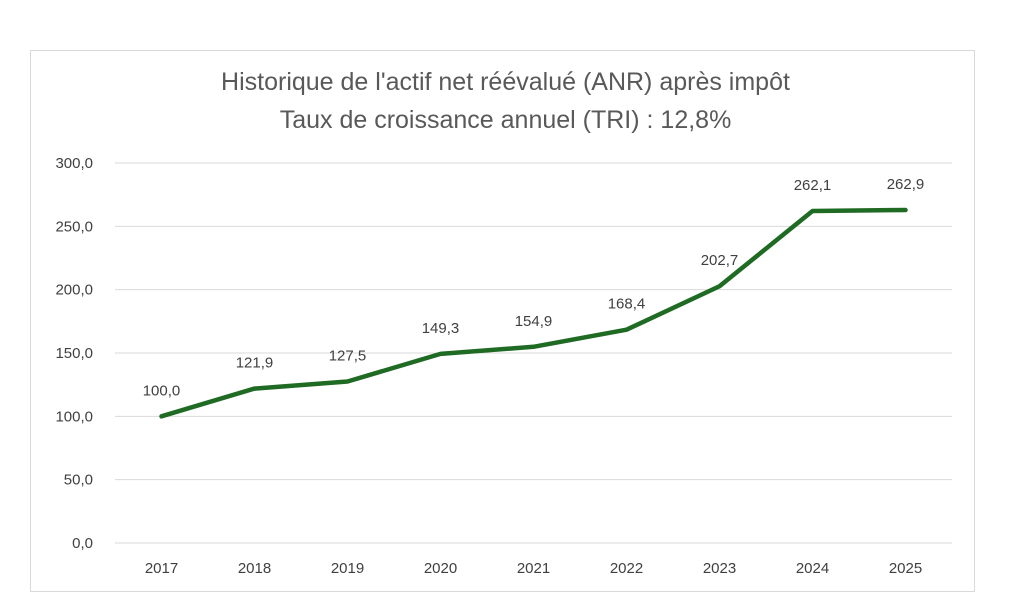  What do you see at coordinates (347, 568) in the screenshot?
I see `x-tick-label: 2019` at bounding box center [347, 568].